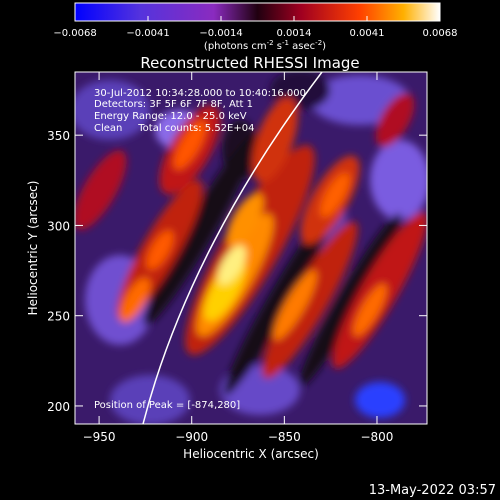 The image size is (500, 500). I want to click on x-tick-label: −950, so click(99, 437).